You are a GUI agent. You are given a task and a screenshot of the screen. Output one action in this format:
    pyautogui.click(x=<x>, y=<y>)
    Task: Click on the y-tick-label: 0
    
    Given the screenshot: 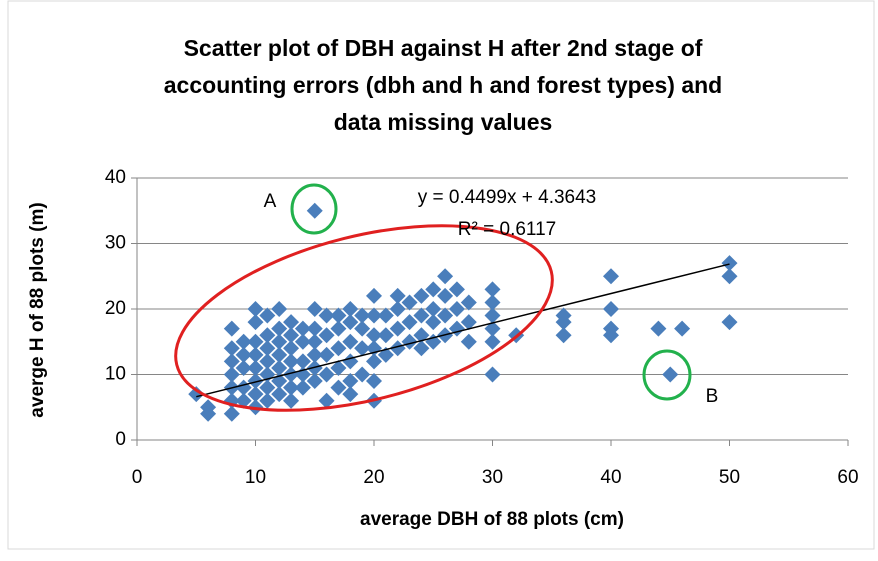 What is the action you would take?
    pyautogui.click(x=120, y=439)
    